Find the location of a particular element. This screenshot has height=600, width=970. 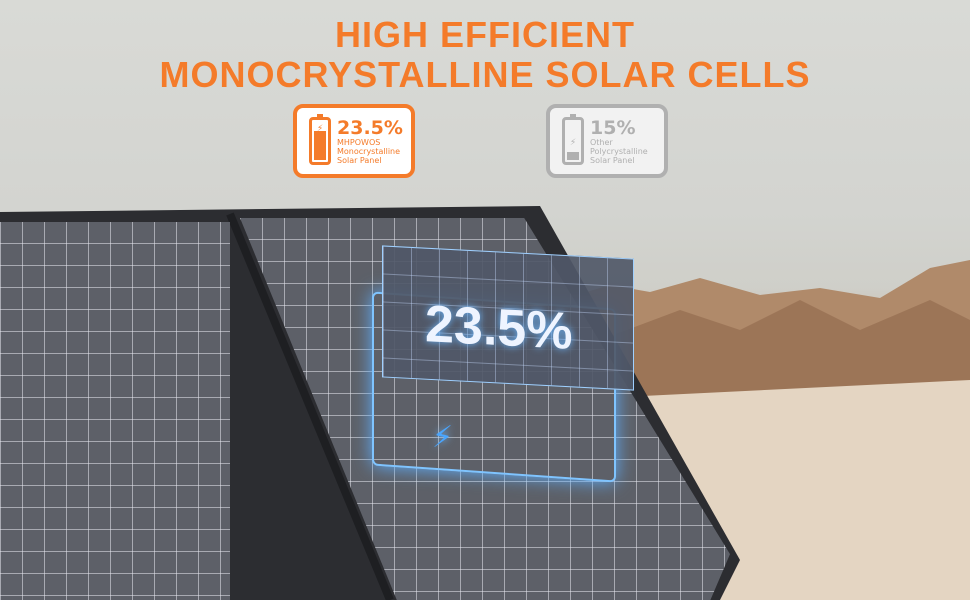

badge-percent: 23.5% is located at coordinates (370, 127).